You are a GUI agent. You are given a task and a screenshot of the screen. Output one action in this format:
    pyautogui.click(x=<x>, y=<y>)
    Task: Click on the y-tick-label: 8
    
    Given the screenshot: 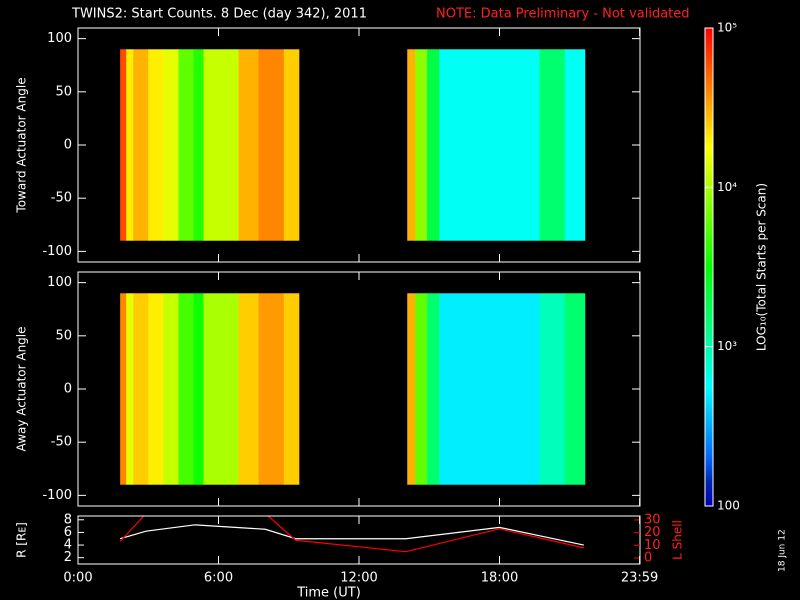 What is the action you would take?
    pyautogui.click(x=68, y=519)
    